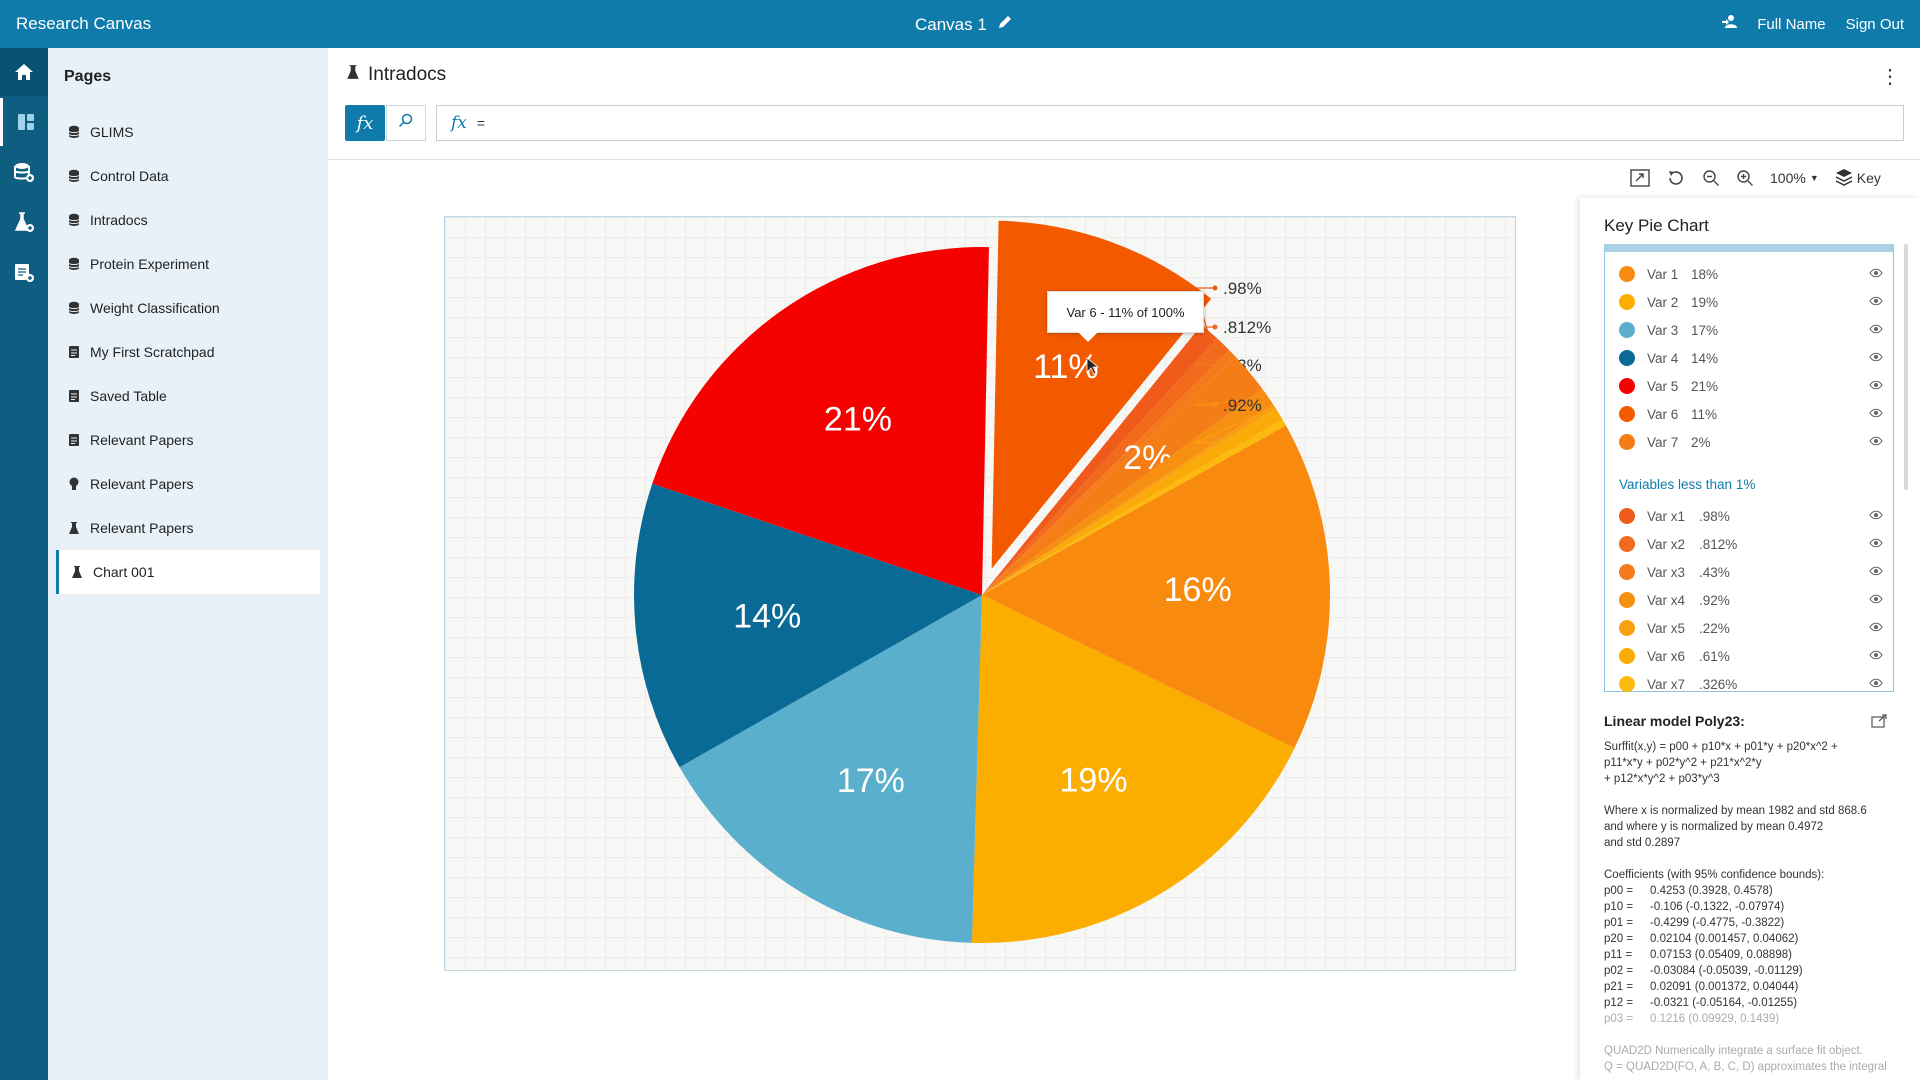 The width and height of the screenshot is (1920, 1080). What do you see at coordinates (1729, 24) in the screenshot?
I see `user-switch-icon` at bounding box center [1729, 24].